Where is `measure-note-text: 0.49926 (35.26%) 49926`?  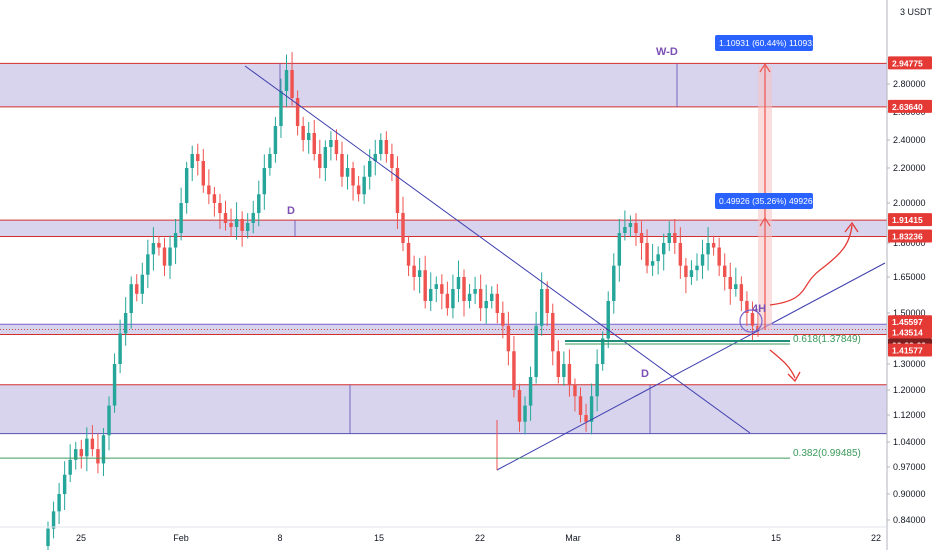 measure-note-text: 0.49926 (35.26%) 49926 is located at coordinates (766, 201).